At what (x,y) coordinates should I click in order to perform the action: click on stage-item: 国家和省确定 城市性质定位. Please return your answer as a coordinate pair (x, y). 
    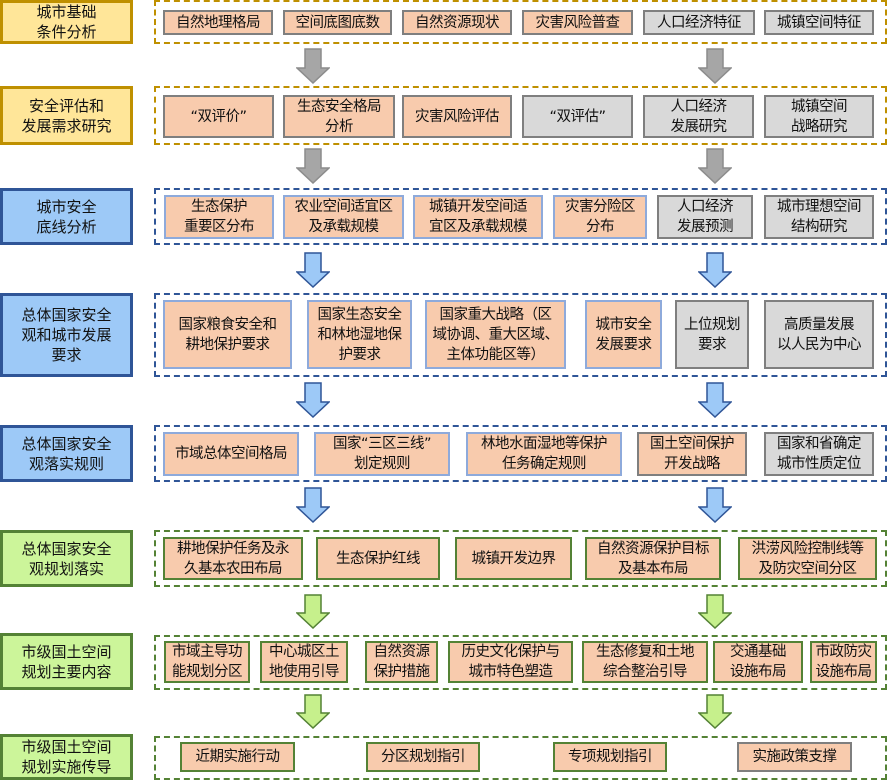
    Looking at the image, I should click on (819, 454).